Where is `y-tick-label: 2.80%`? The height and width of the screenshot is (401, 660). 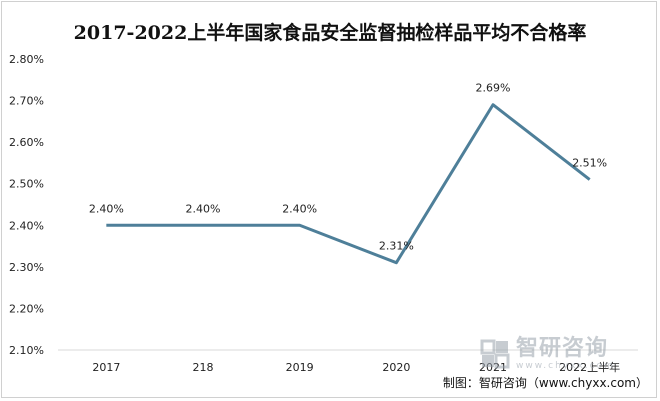 y-tick-label: 2.80% is located at coordinates (26, 59).